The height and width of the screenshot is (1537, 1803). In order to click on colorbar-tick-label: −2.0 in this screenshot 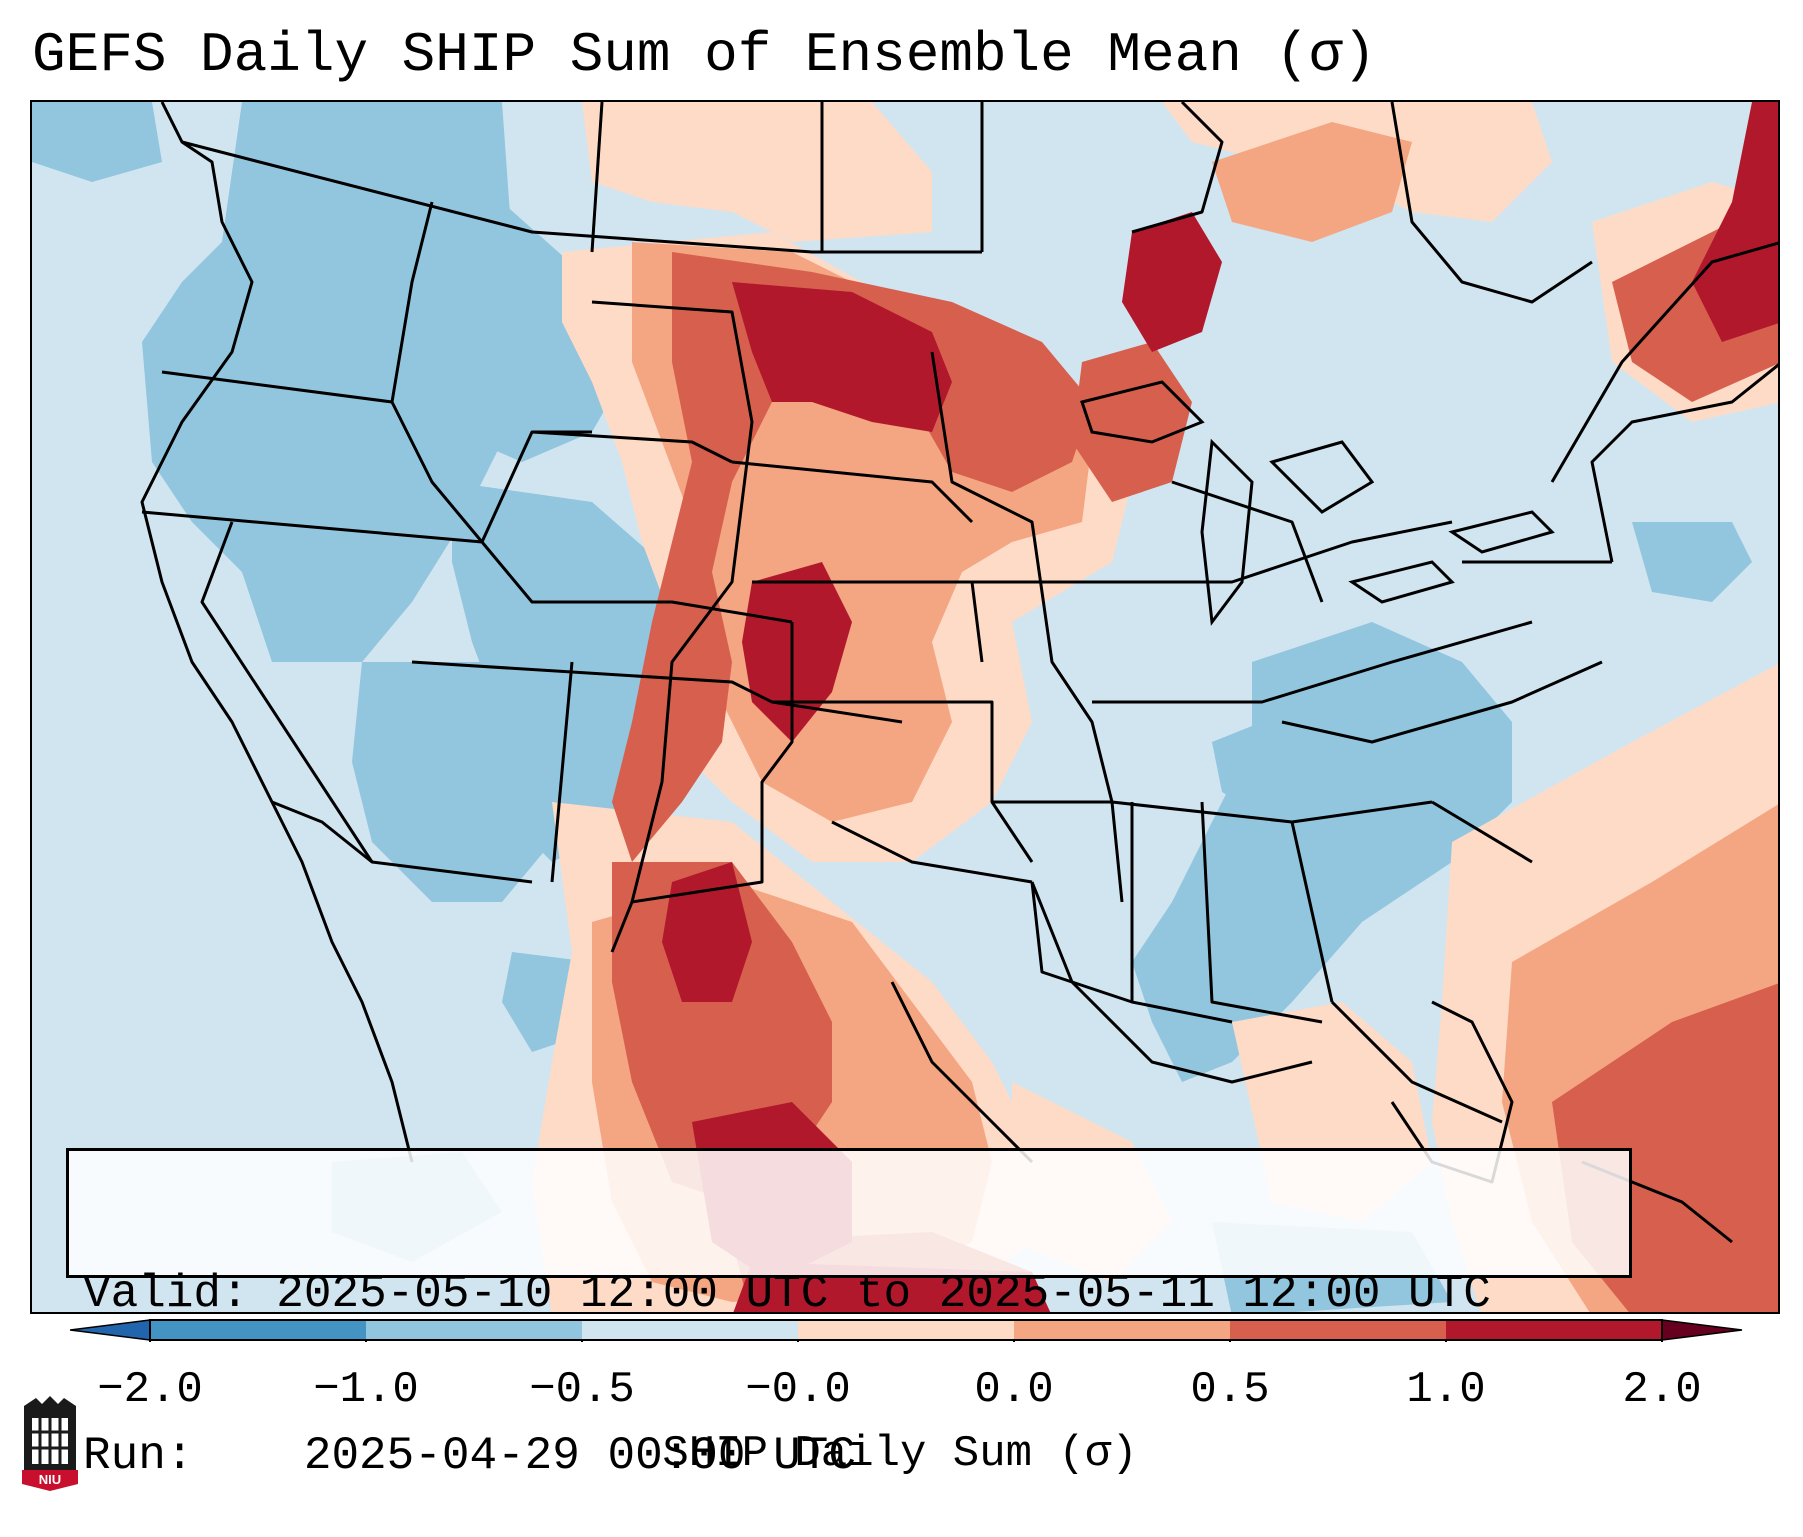, I will do `click(150, 1390)`.